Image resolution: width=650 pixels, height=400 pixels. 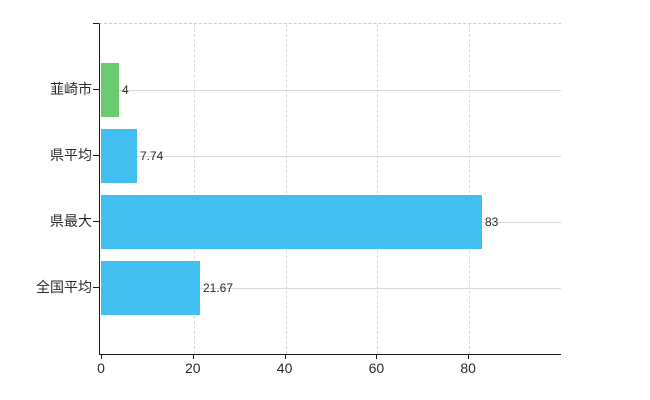 What do you see at coordinates (101, 368) in the screenshot?
I see `x-axis-tick-label: 0` at bounding box center [101, 368].